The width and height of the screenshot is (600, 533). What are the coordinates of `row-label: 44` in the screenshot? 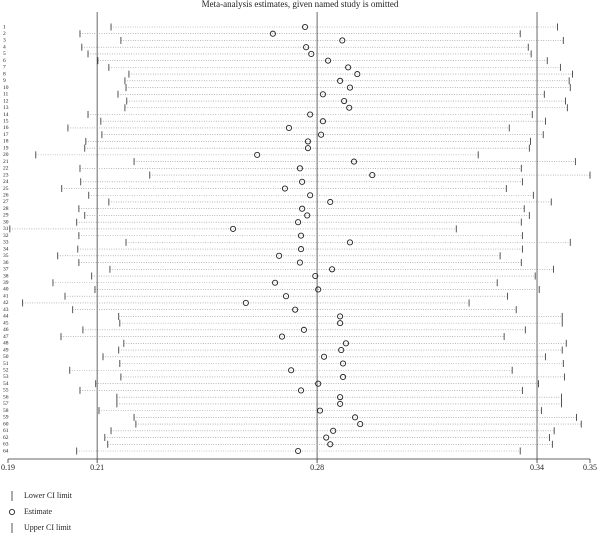 It's located at (6, 317).